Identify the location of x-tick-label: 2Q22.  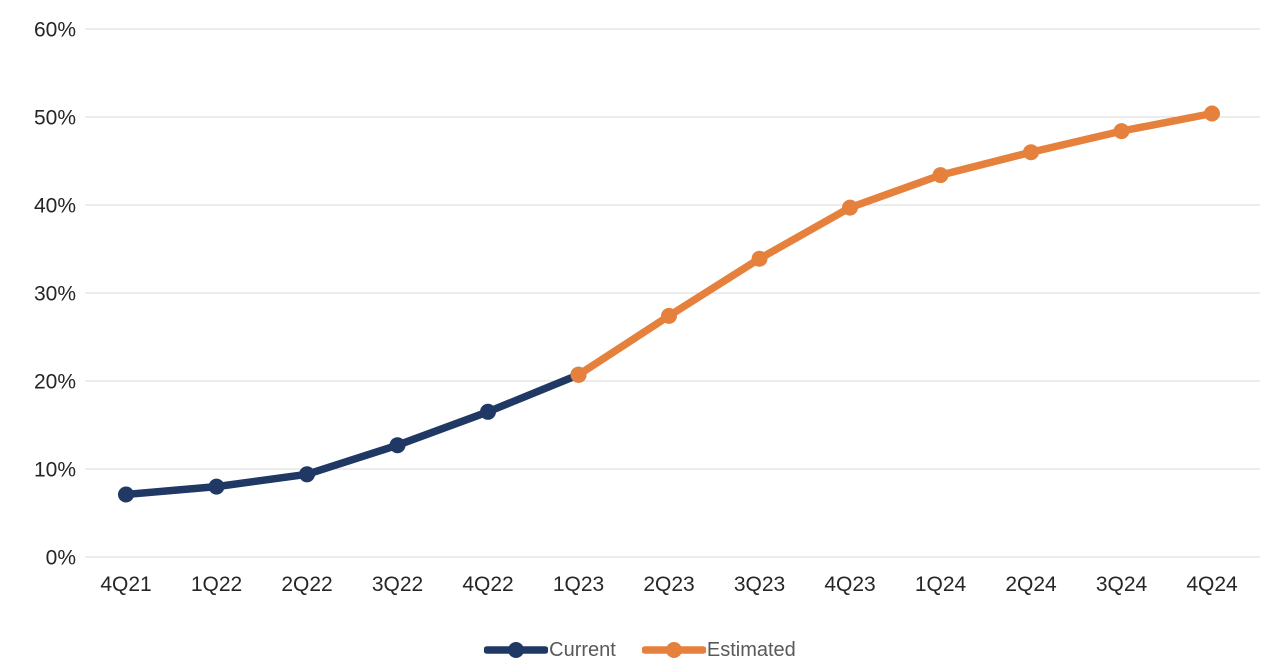
(306, 584).